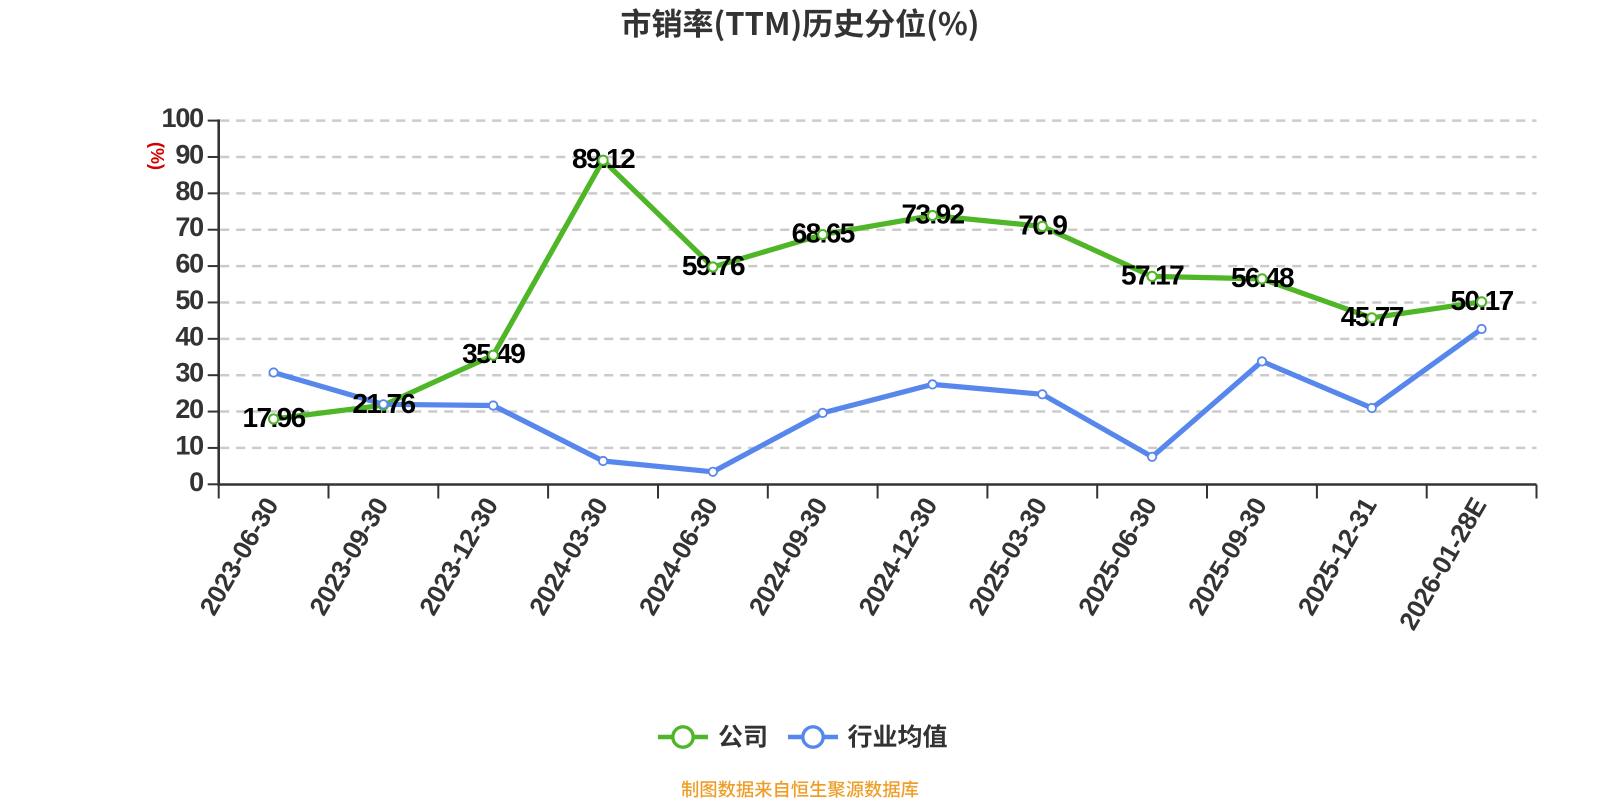 The image size is (1600, 800). I want to click on svg-text: 20, so click(189, 409).